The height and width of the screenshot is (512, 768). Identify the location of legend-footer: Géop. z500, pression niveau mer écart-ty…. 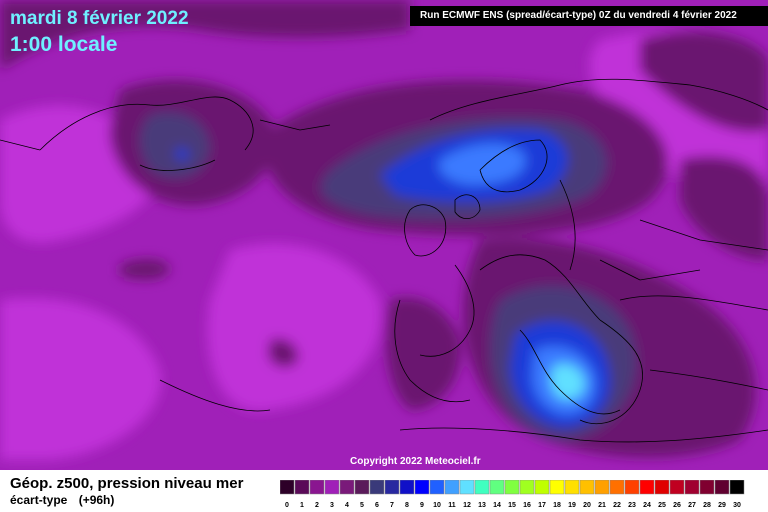
(384, 491).